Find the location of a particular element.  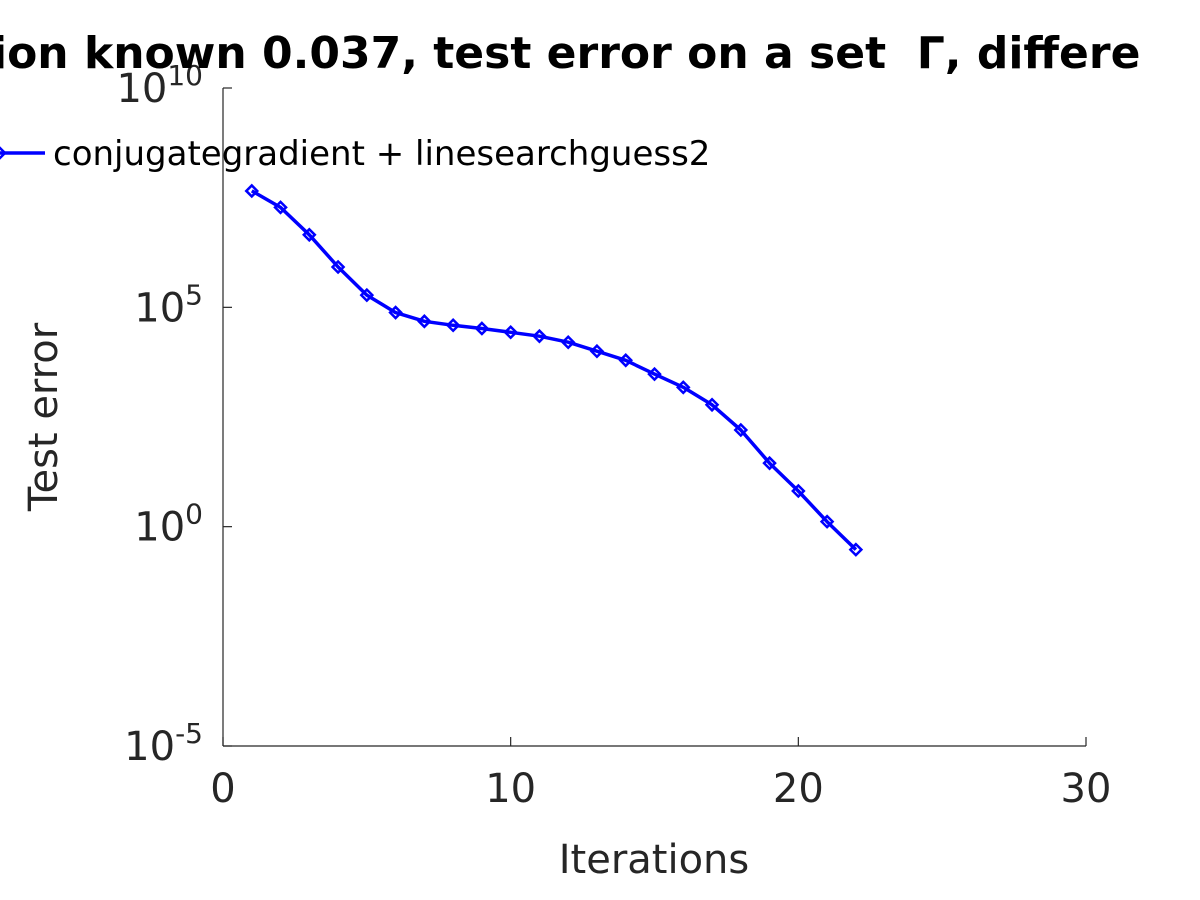

y-tick-exponent: 5 is located at coordinates (194, 294).